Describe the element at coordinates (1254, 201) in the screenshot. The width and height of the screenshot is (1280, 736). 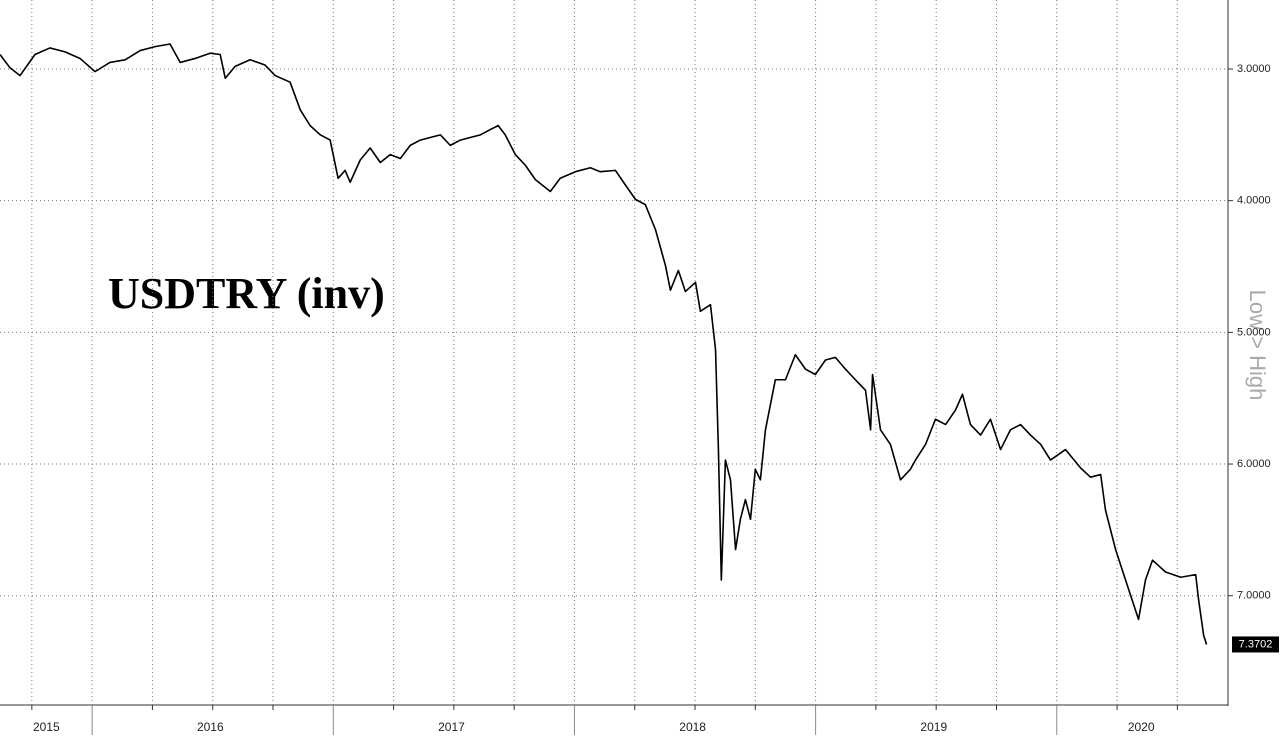
I see `y-tick-label: 4.0000` at that location.